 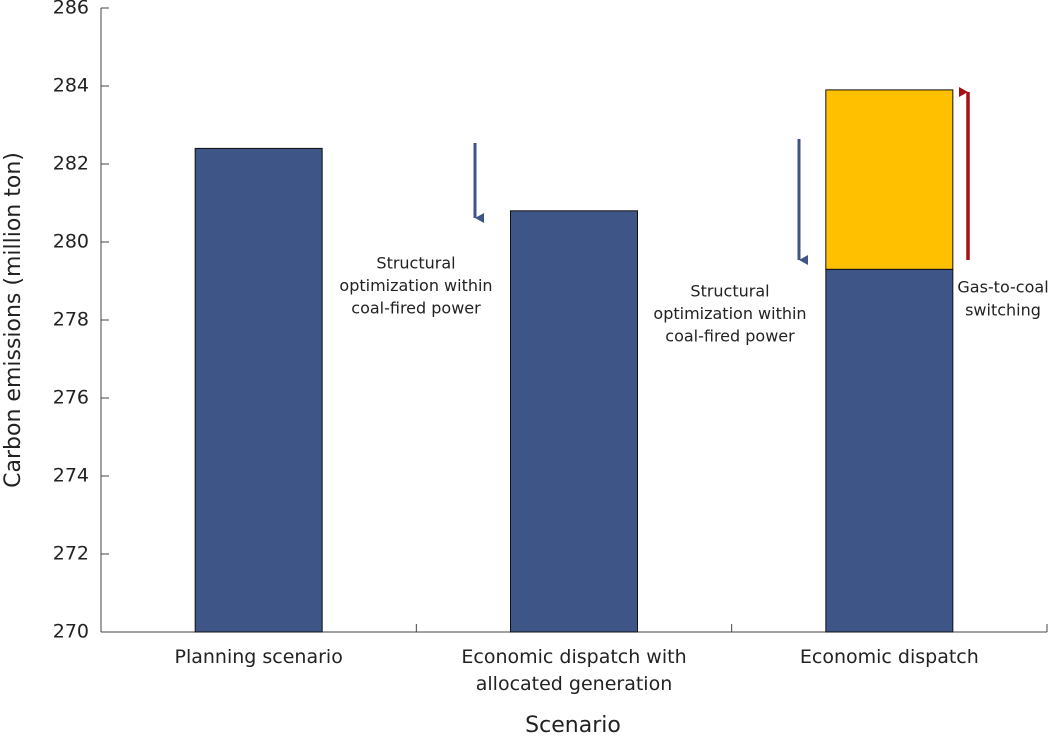 I want to click on y-tick-label: 282, so click(x=71, y=164).